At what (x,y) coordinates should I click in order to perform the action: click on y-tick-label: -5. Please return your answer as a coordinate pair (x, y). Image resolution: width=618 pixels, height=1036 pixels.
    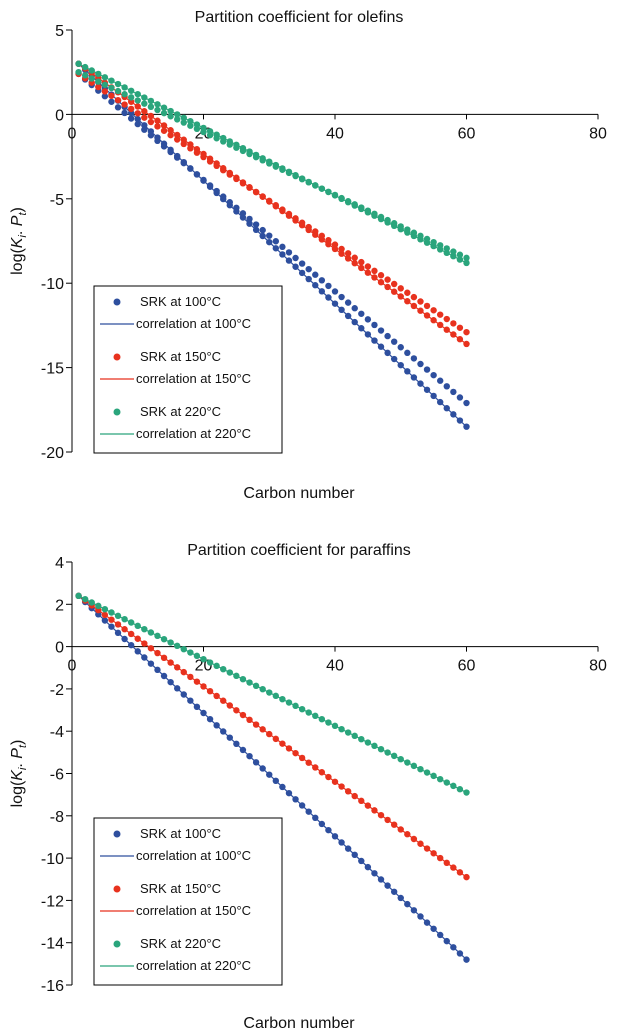
    Looking at the image, I should click on (57, 200).